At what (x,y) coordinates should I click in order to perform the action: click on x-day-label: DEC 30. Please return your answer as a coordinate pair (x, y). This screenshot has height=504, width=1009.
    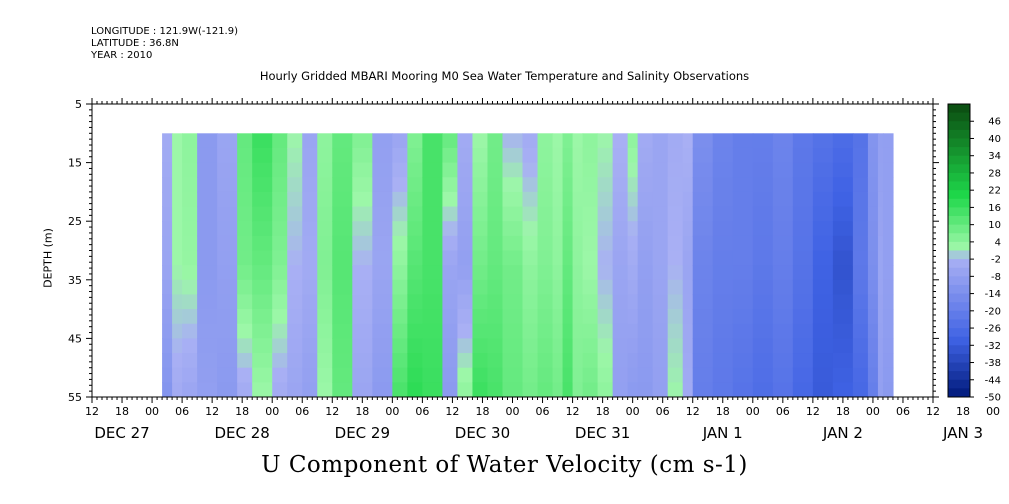
    Looking at the image, I should click on (482, 433).